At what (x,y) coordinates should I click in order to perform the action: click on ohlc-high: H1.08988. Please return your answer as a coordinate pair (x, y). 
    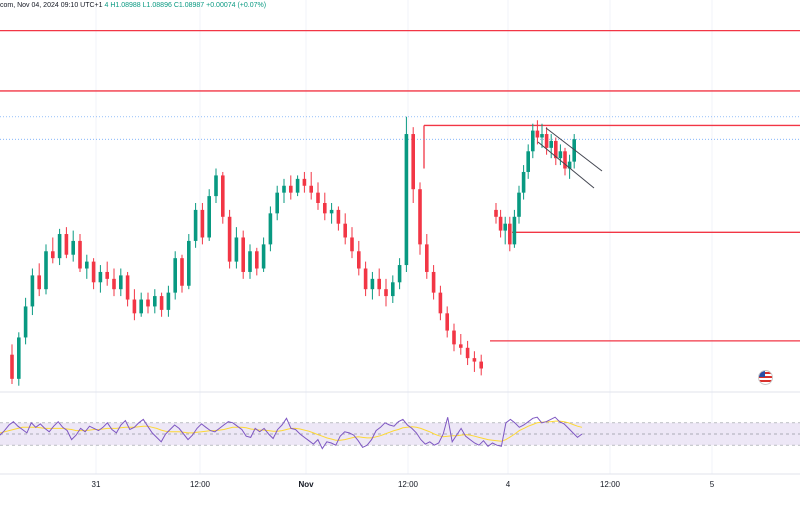
    Looking at the image, I should click on (125, 5).